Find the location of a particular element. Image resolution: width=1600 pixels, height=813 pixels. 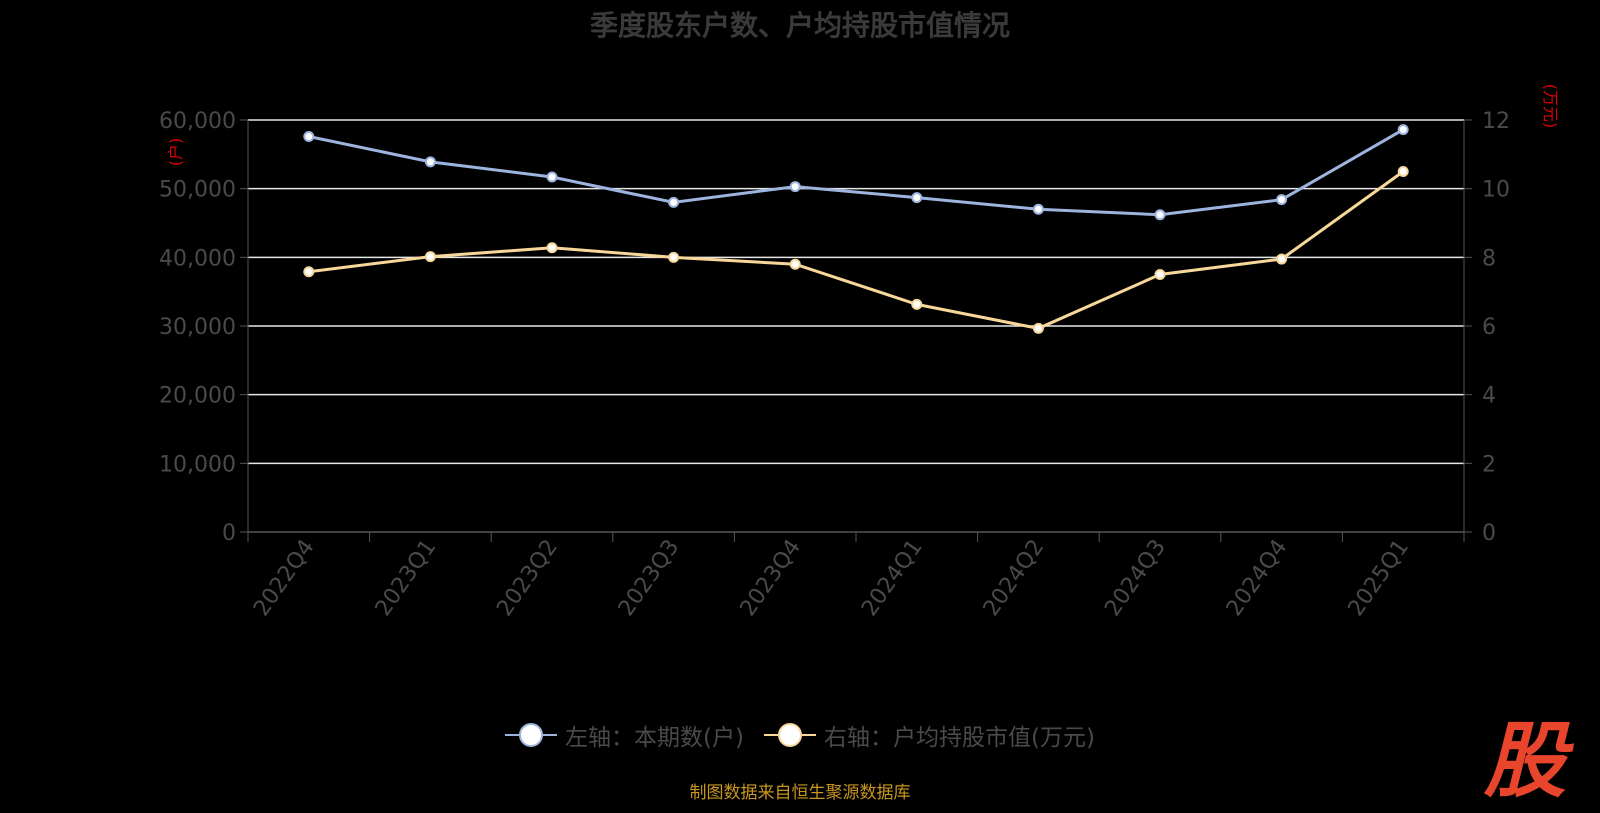

x-tick-label: 2024Q3 is located at coordinates (1135, 578).